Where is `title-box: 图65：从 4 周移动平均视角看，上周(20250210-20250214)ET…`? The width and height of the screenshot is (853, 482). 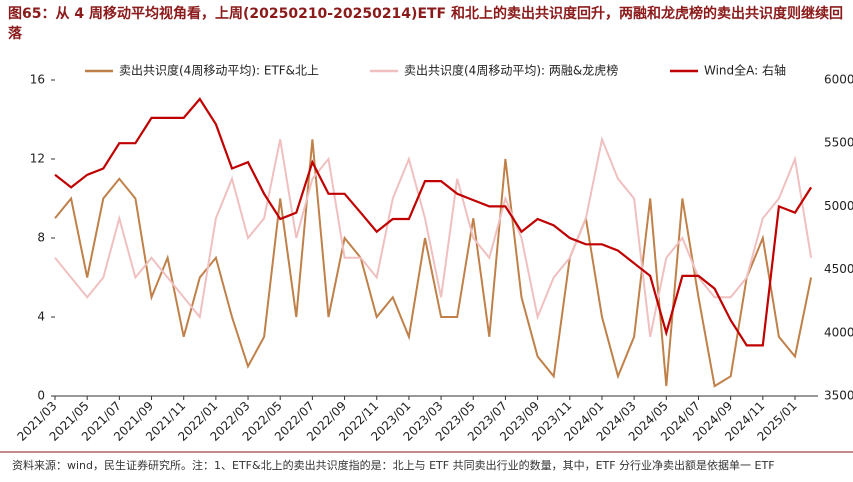 title-box: 图65：从 4 周移动平均视角看，上周(20250210-20250214)ET… is located at coordinates (425, 24).